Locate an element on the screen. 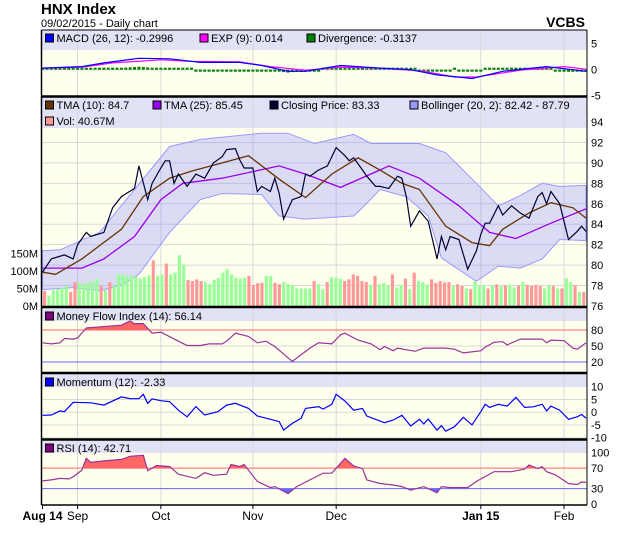 Image resolution: width=620 pixels, height=535 pixels. x-tick-label: Jan 15 is located at coordinates (481, 516).